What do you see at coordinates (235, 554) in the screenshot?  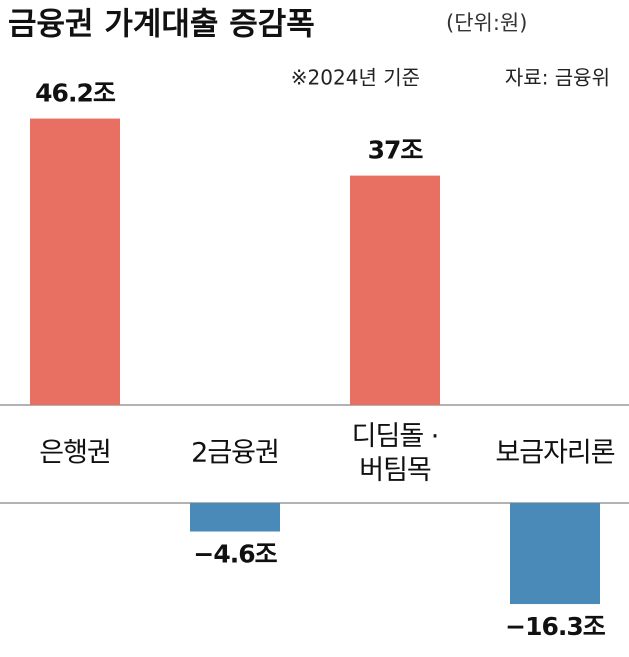 I see `value-label: −4.6조` at bounding box center [235, 554].